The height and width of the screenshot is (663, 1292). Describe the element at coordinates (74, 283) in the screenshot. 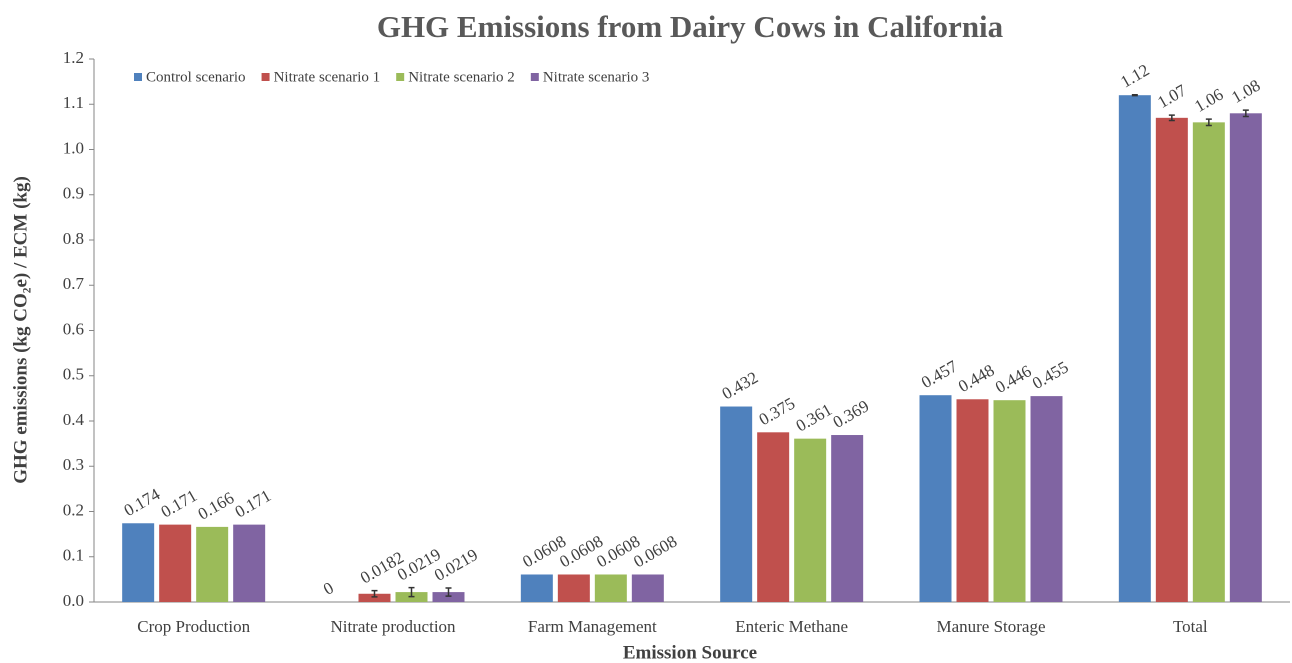

I see `y-tick-label: 0.7` at that location.